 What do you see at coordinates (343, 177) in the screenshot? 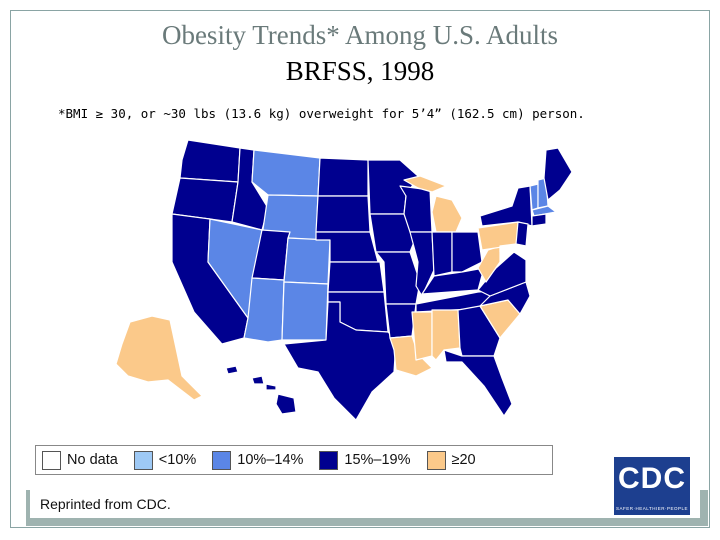
I see `state-ND` at bounding box center [343, 177].